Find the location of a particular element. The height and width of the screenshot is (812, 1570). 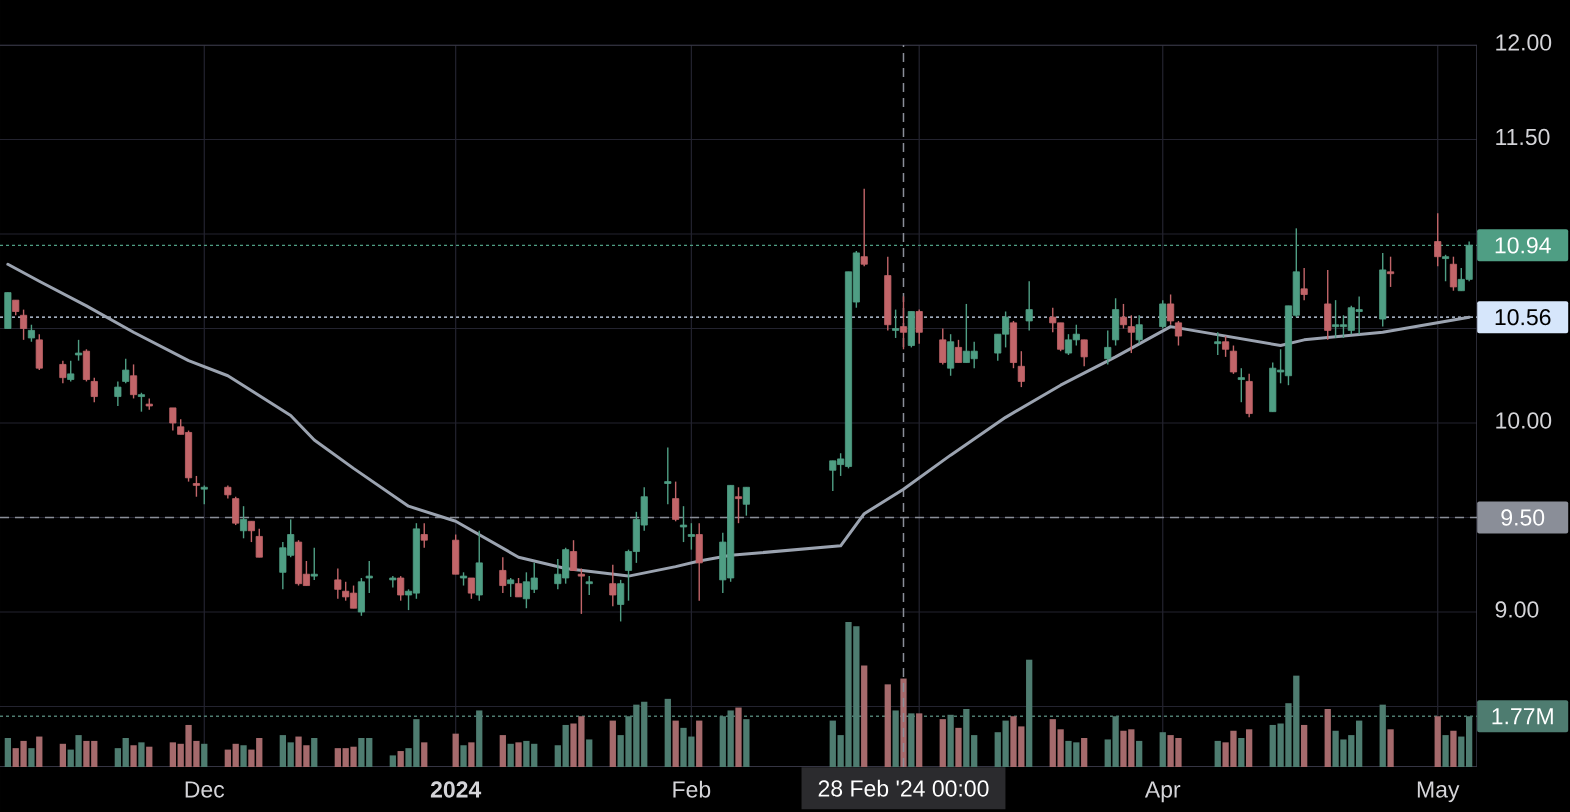

x-tick-label: Apr is located at coordinates (1162, 792).